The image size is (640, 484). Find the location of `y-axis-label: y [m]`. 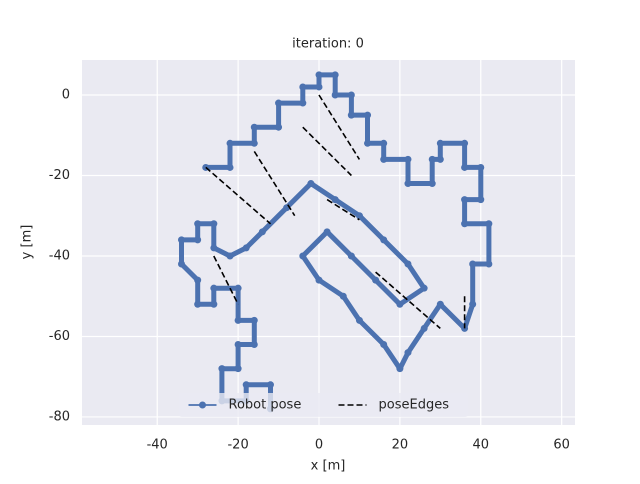

y-axis-label: y [m] is located at coordinates (27, 242).